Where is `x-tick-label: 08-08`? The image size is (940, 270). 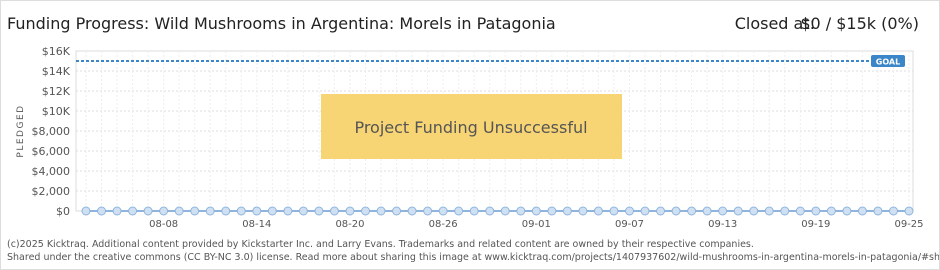
x-tick-label: 08-08 is located at coordinates (163, 224).